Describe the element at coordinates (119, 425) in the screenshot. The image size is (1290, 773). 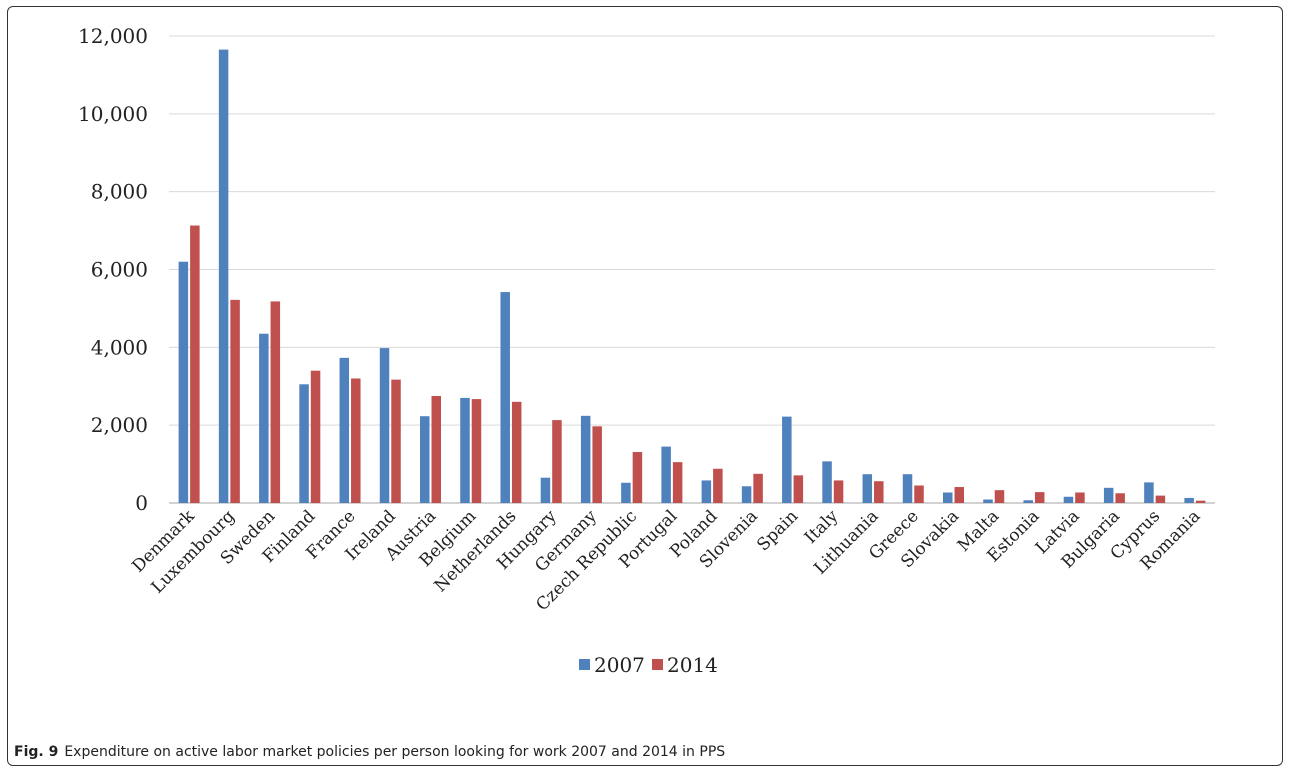
I see `y-tick-label: 2,000` at that location.